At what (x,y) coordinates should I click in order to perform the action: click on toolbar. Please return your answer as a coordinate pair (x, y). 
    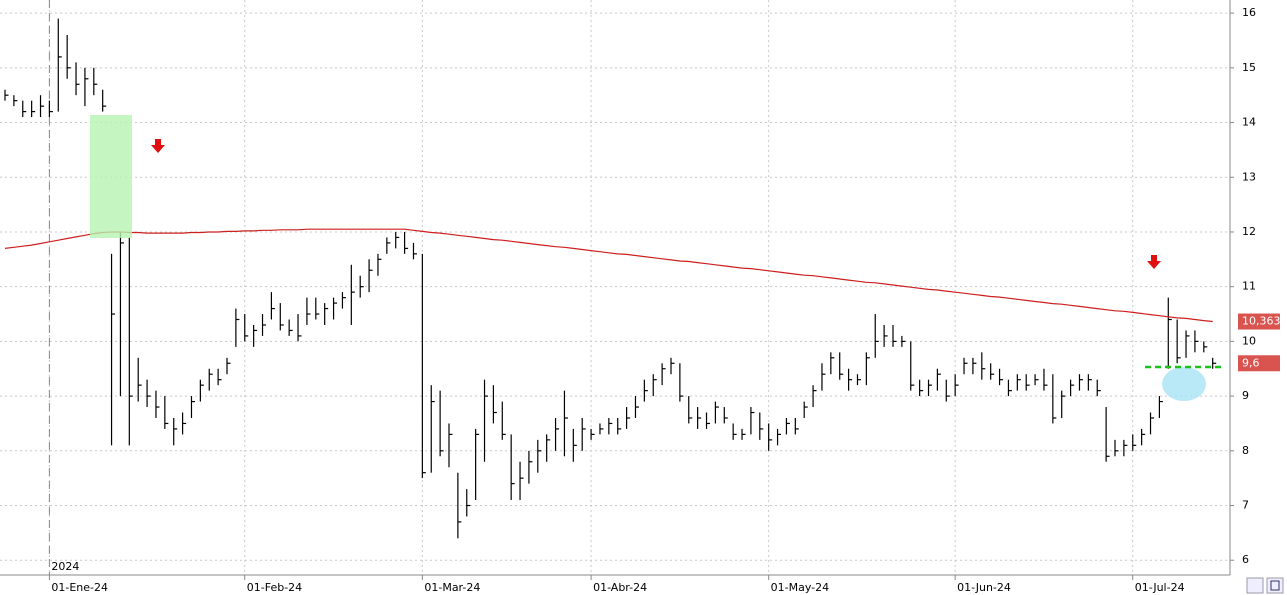
    Looking at the image, I should click on (1265, 585).